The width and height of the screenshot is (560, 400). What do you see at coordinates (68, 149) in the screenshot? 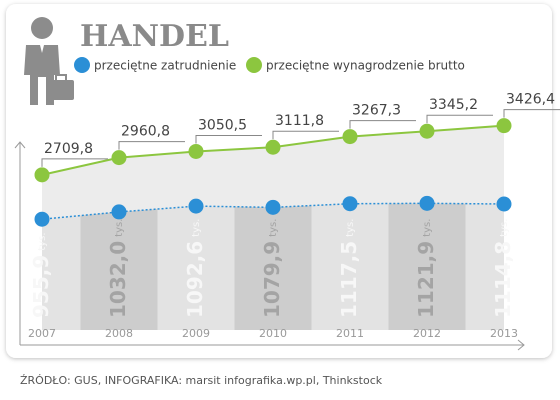
I see `value-label: 2709,8` at bounding box center [68, 149].